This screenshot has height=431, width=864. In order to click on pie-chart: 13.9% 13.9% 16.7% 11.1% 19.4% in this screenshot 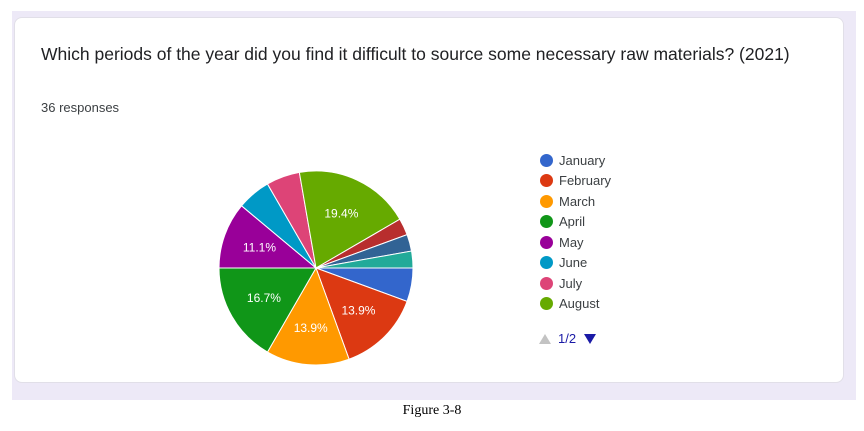, I will do `click(316, 268)`.